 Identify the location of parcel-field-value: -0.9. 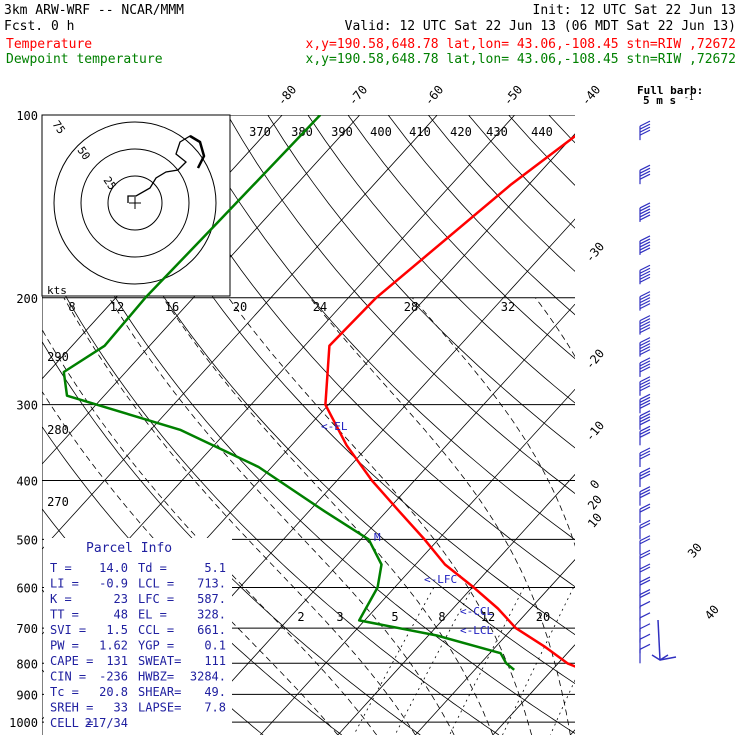
(113, 584).